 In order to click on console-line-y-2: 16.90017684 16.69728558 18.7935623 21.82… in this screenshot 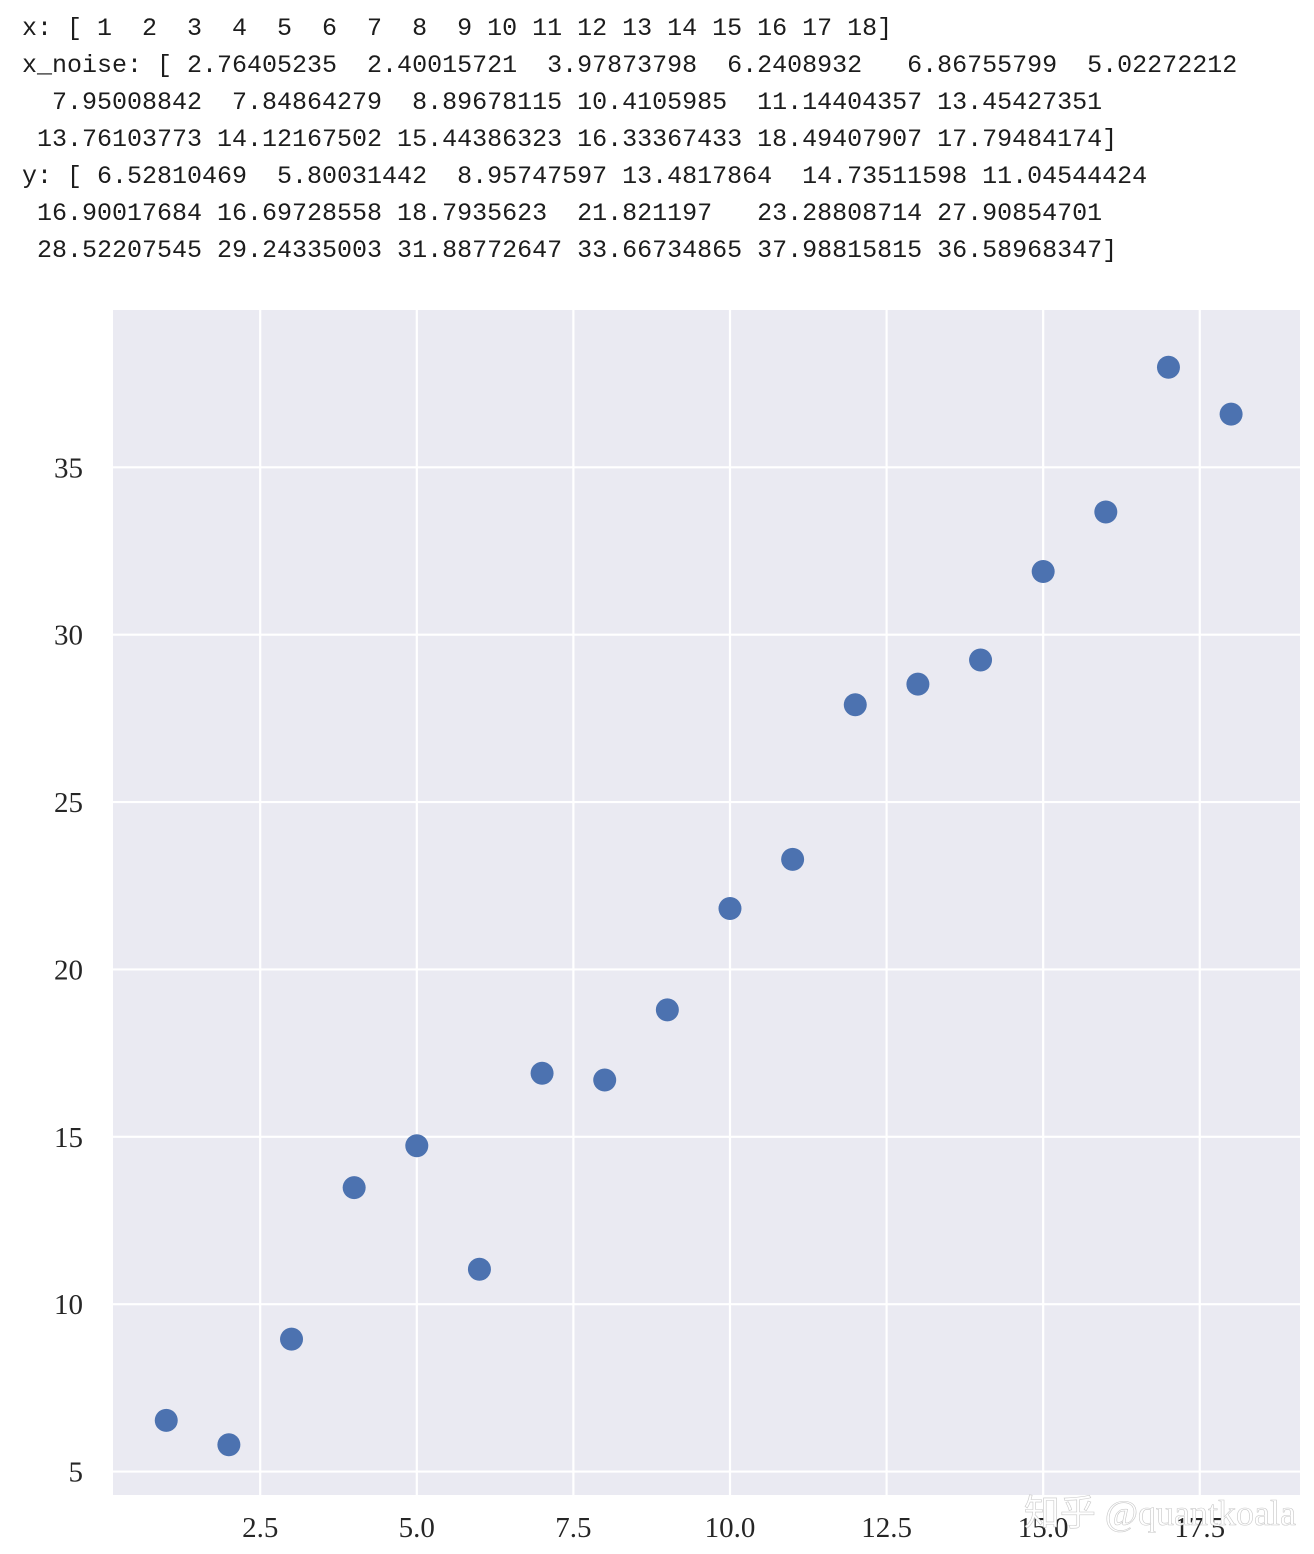, I will do `click(562, 213)`.